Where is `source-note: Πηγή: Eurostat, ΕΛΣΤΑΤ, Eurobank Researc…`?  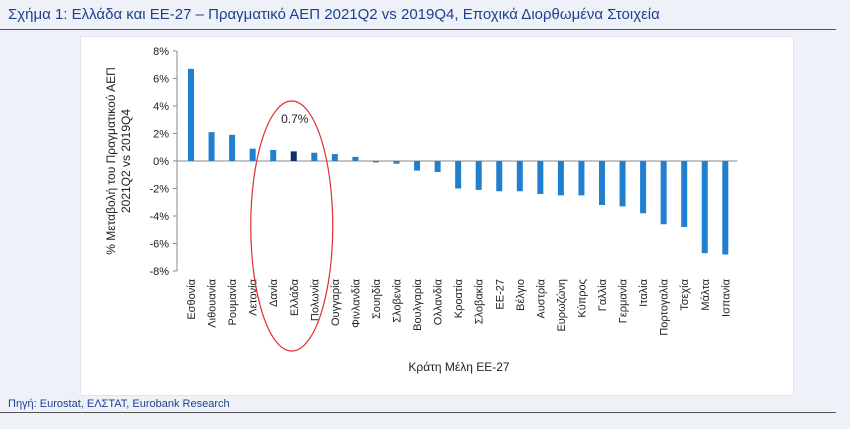 source-note: Πηγή: Eurostat, ΕΛΣΤΑΤ, Eurobank Researc… is located at coordinates (119, 404).